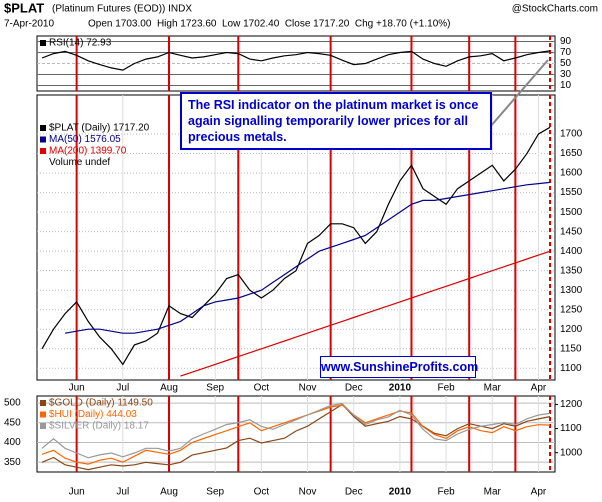 The height and width of the screenshot is (502, 602). I want to click on y2-tick-label: 1200, so click(571, 404).